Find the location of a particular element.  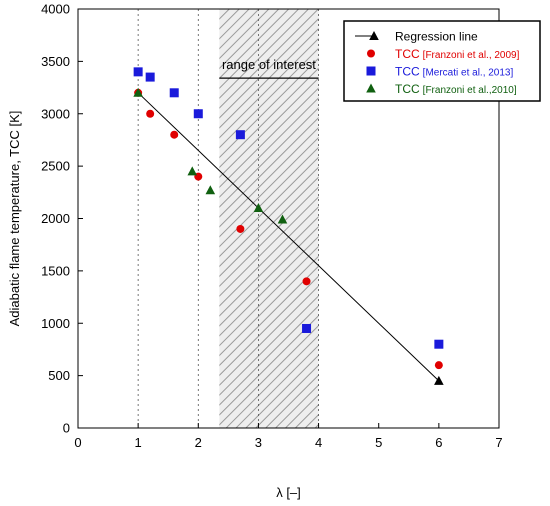

legend-label: TCC [Franzoni et al.,2010] is located at coordinates (456, 89).